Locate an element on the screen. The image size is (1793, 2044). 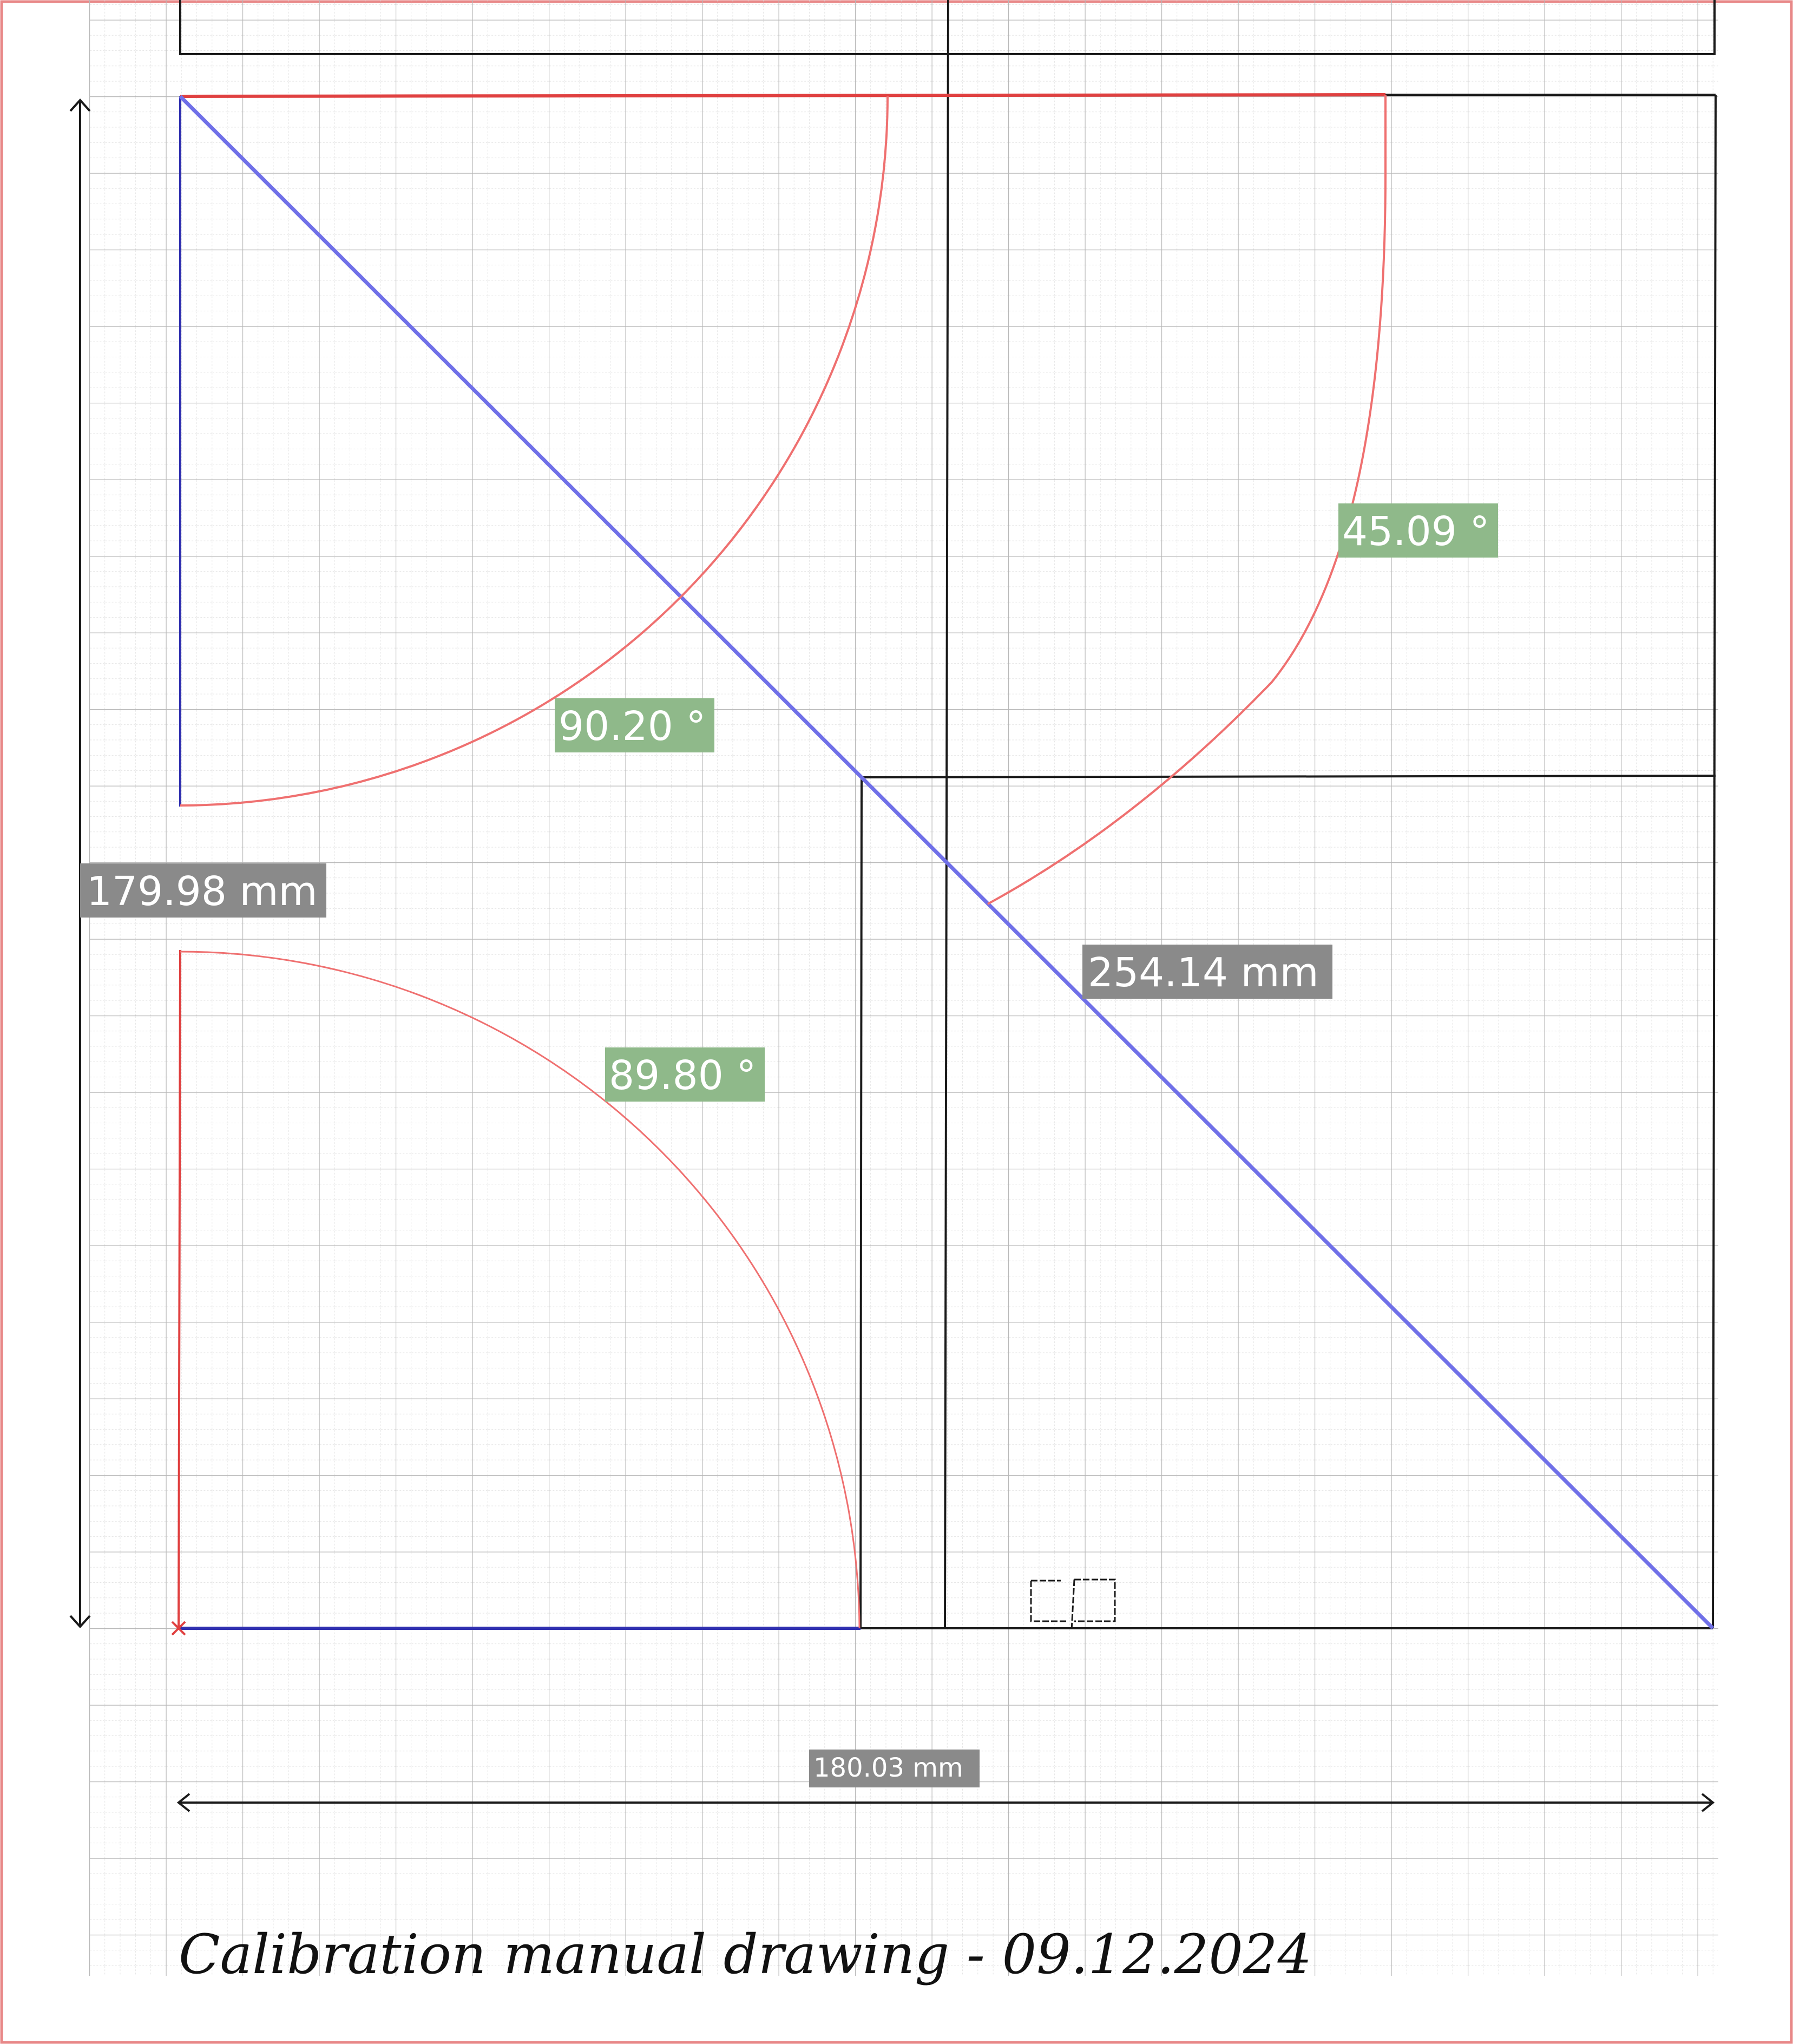
angle-right-text: 45.09 ° is located at coordinates (1415, 531).